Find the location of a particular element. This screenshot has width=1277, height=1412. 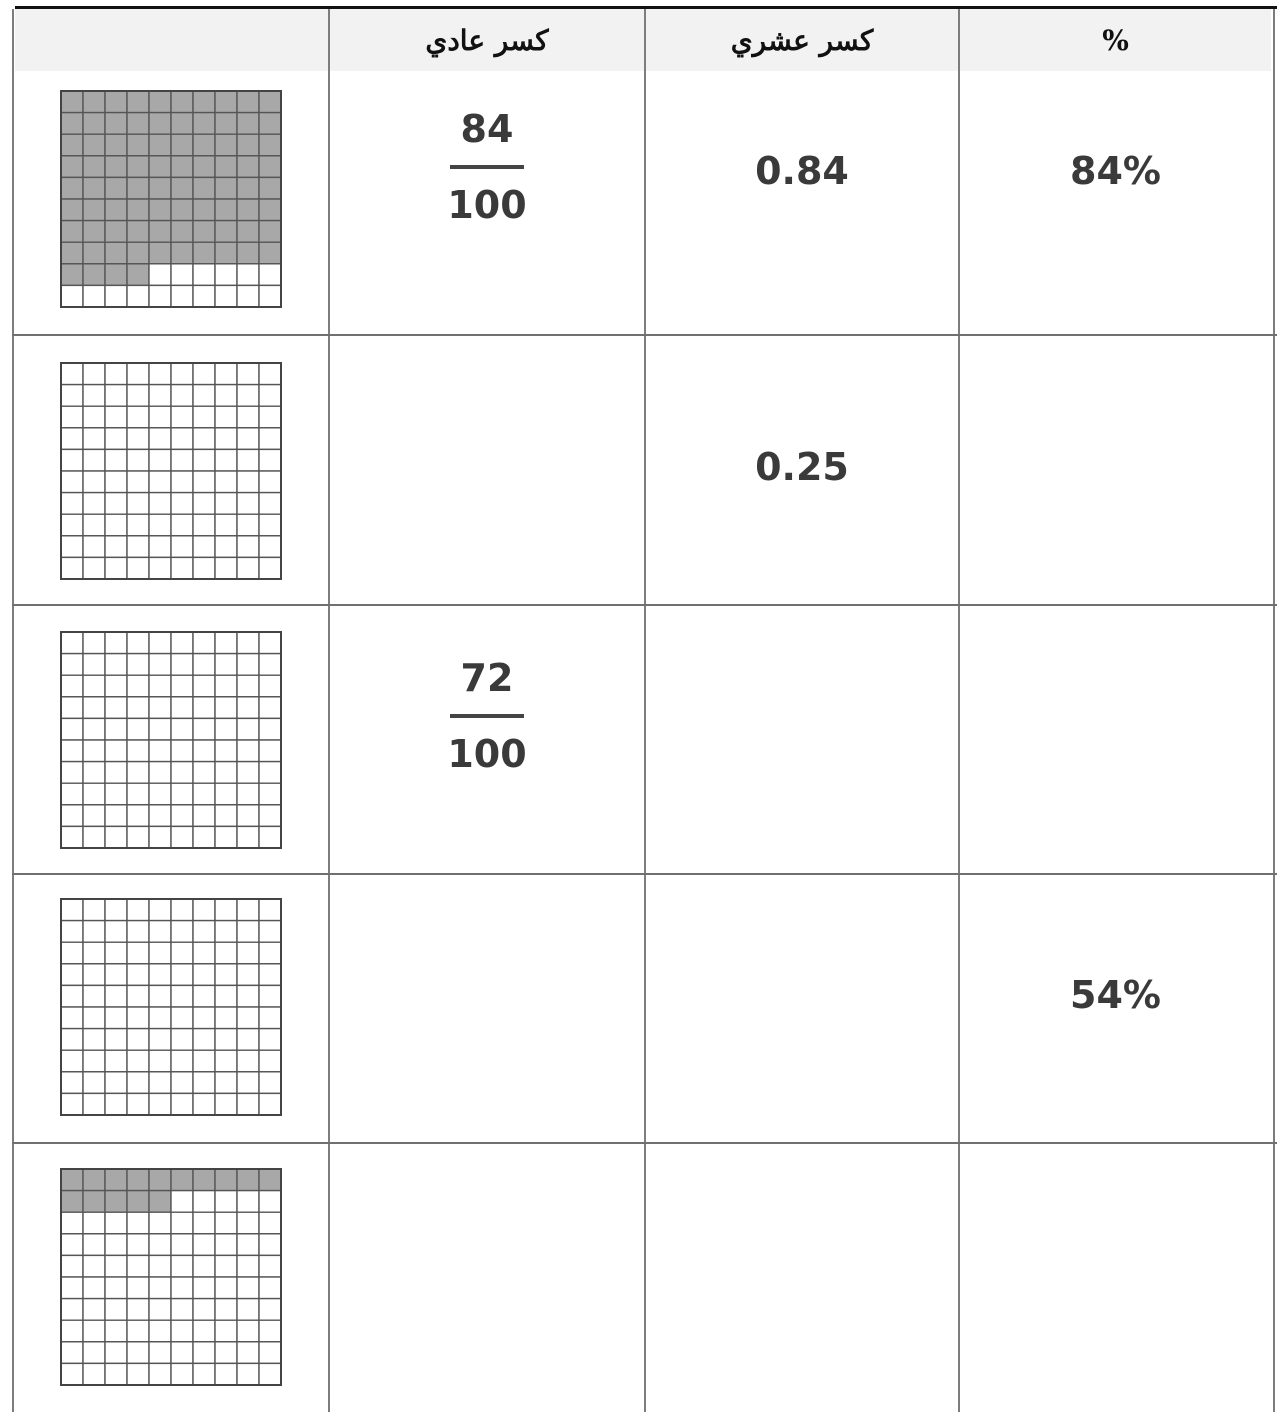

decimal-cell: 0.25 is located at coordinates (802, 467).